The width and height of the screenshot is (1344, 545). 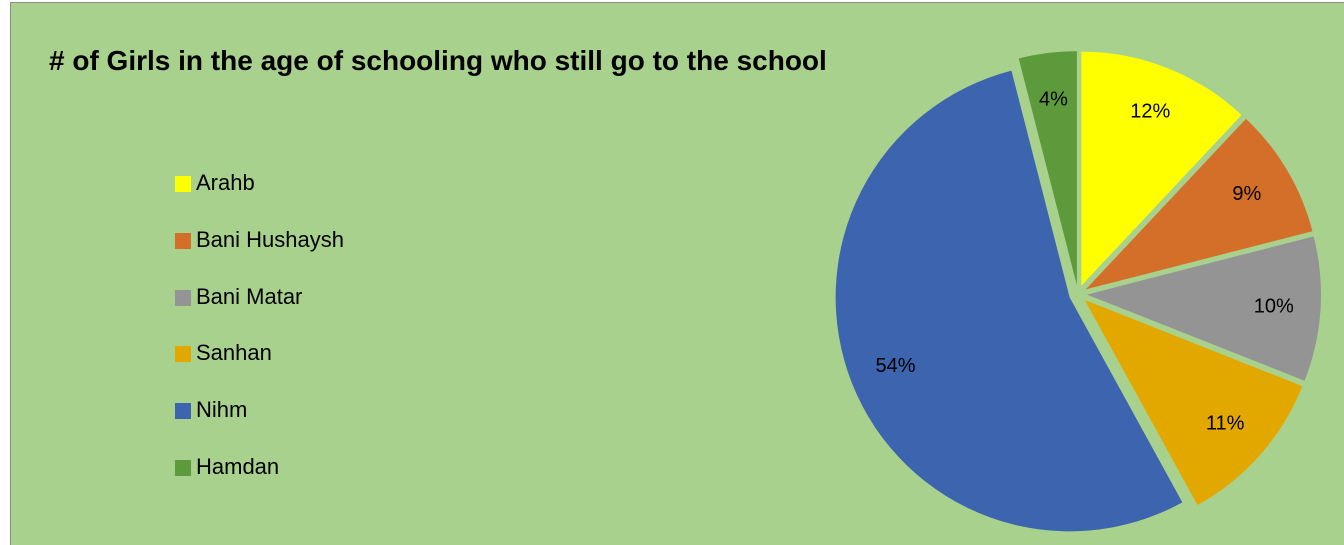 I want to click on data-label-bani-matar: 10%, so click(x=1274, y=306).